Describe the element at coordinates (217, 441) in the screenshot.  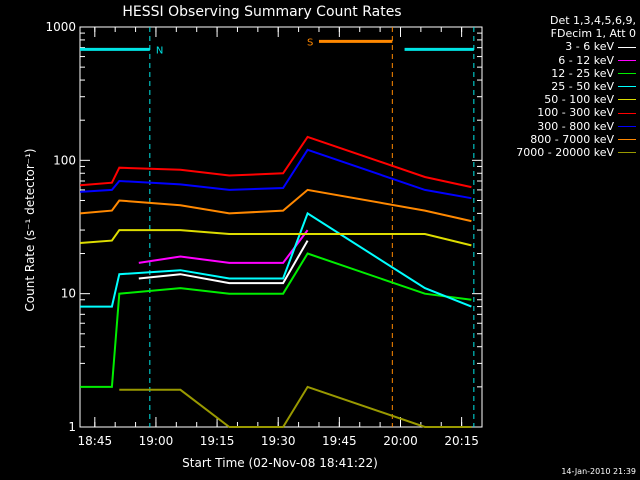
I see `x-tick-label: 19:15` at that location.